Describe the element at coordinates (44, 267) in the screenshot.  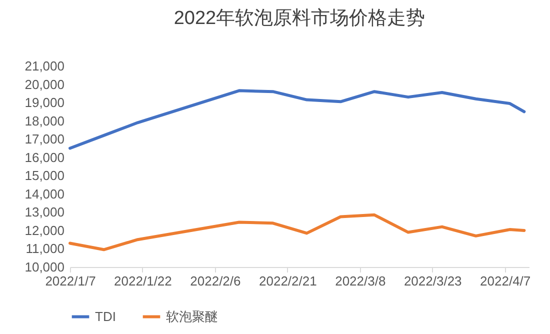
I see `y-tick-label: 10,000` at that location.